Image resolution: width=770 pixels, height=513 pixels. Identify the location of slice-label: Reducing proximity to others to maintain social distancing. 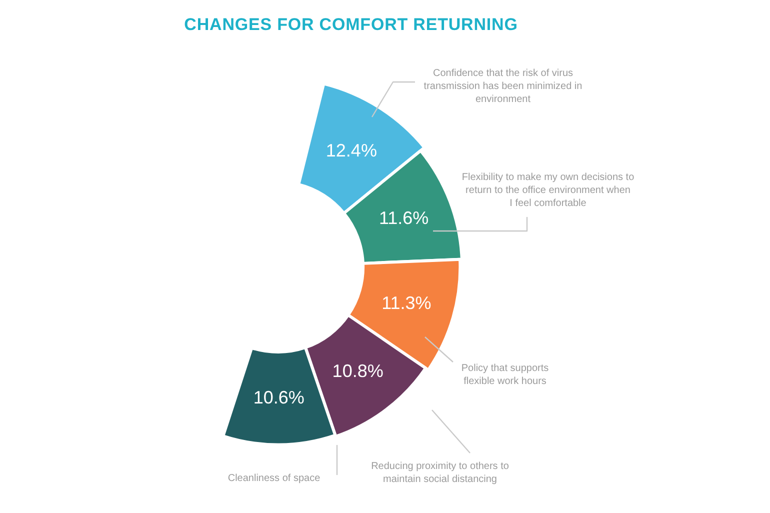
(440, 472).